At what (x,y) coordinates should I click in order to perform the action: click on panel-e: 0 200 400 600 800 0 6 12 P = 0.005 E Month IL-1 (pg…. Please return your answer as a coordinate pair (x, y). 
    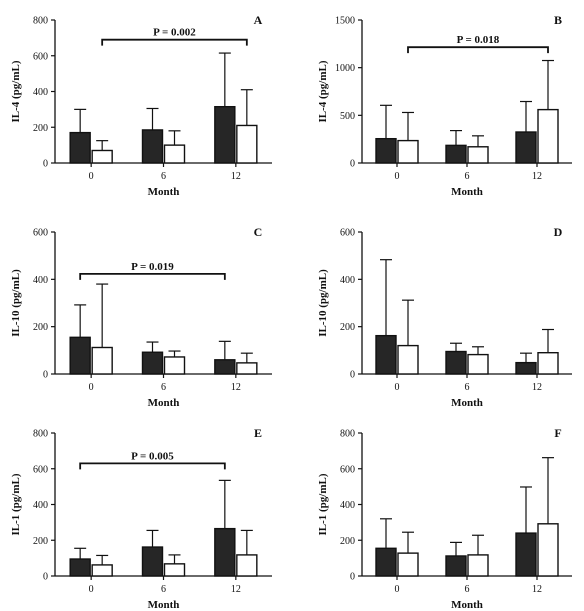
    Looking at the image, I should click on (141, 518).